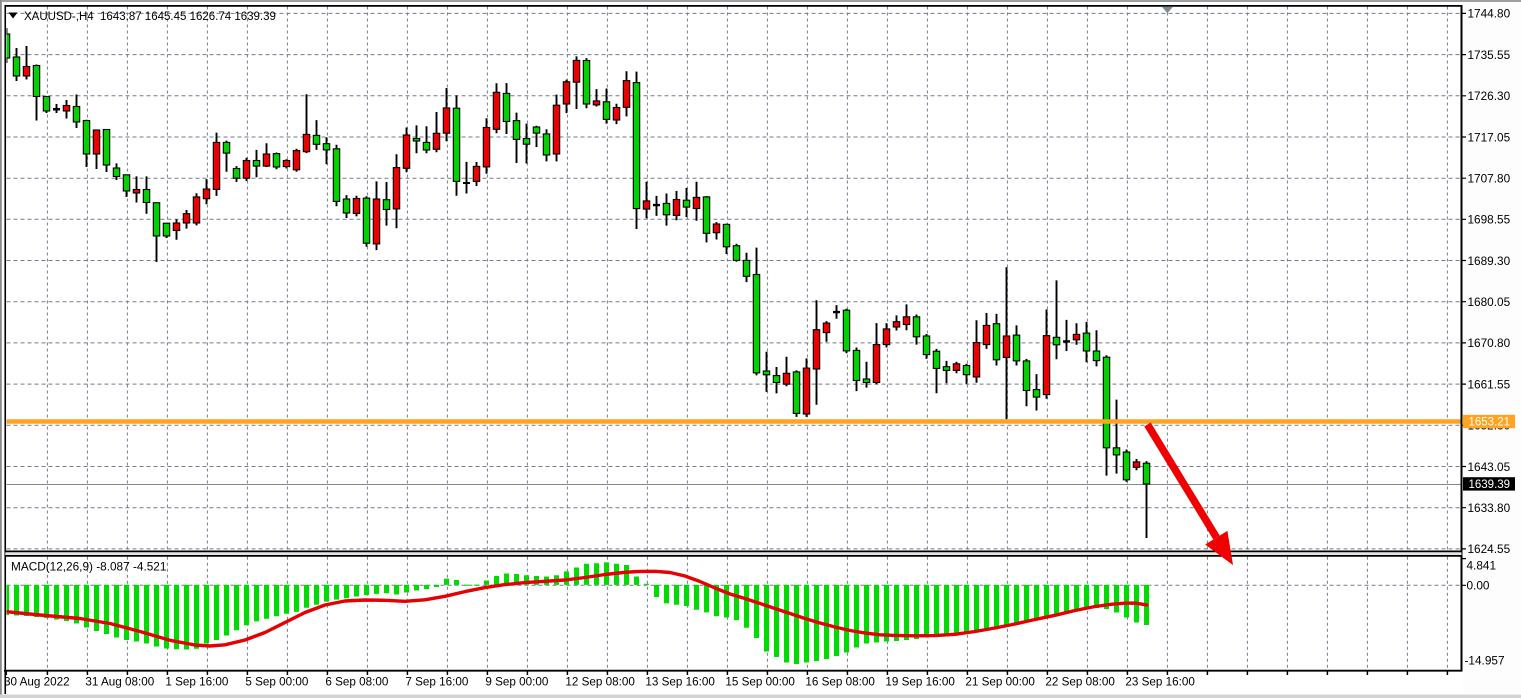  Describe the element at coordinates (1478, 586) in the screenshot. I see `svg-text: 0.00` at that location.